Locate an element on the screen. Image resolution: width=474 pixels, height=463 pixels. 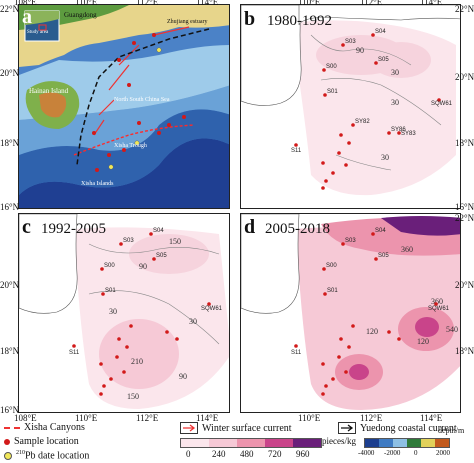
contour-d-540: 540 is located at coordinates (452, 329).